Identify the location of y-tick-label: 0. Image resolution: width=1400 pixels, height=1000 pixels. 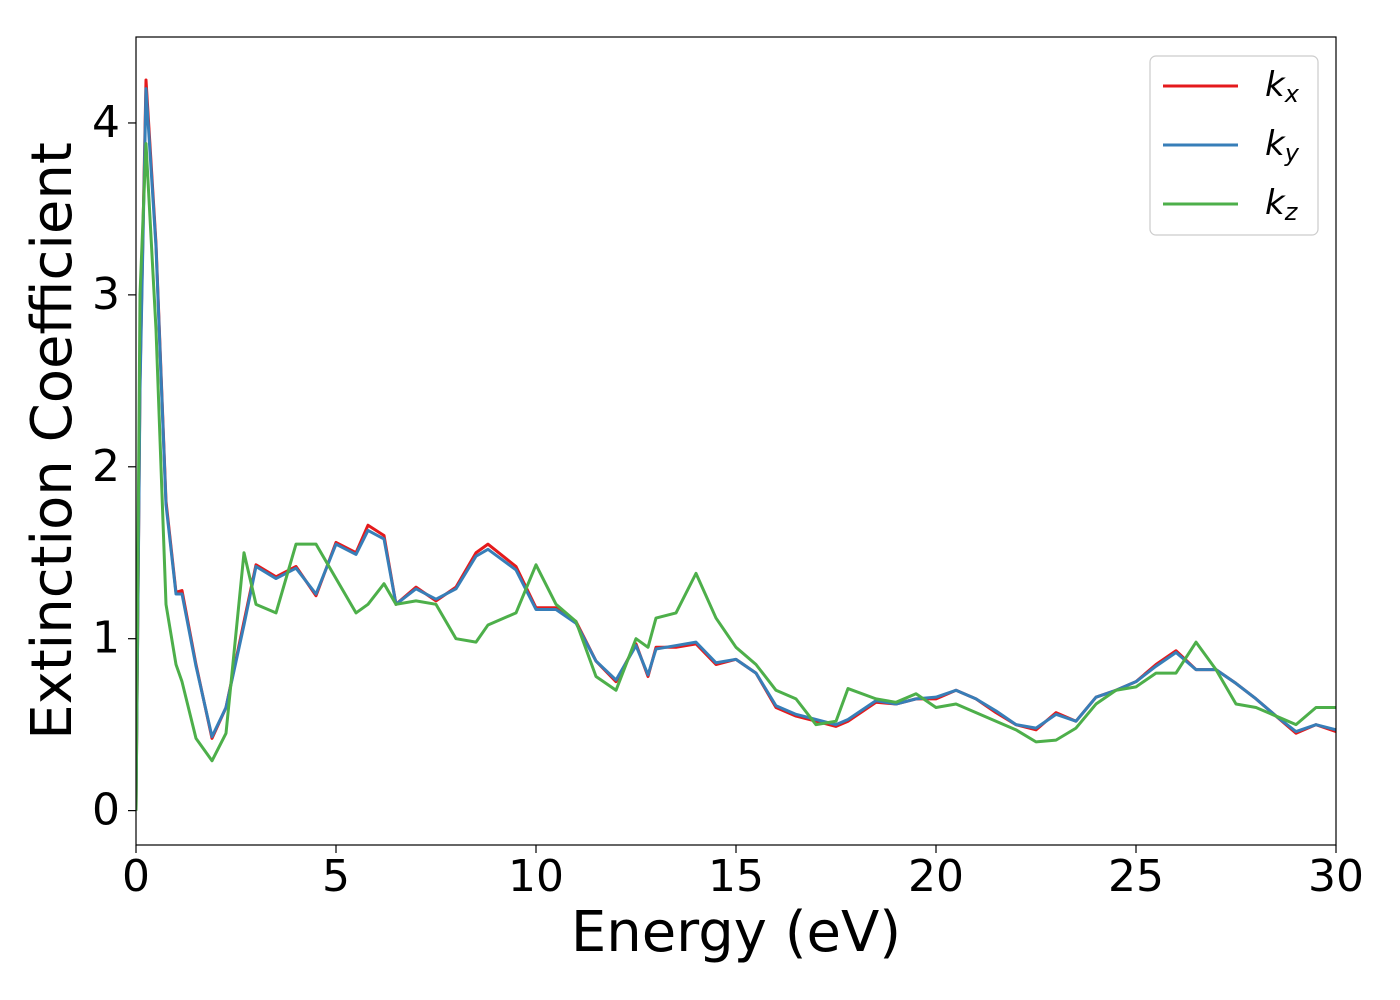
(106, 810).